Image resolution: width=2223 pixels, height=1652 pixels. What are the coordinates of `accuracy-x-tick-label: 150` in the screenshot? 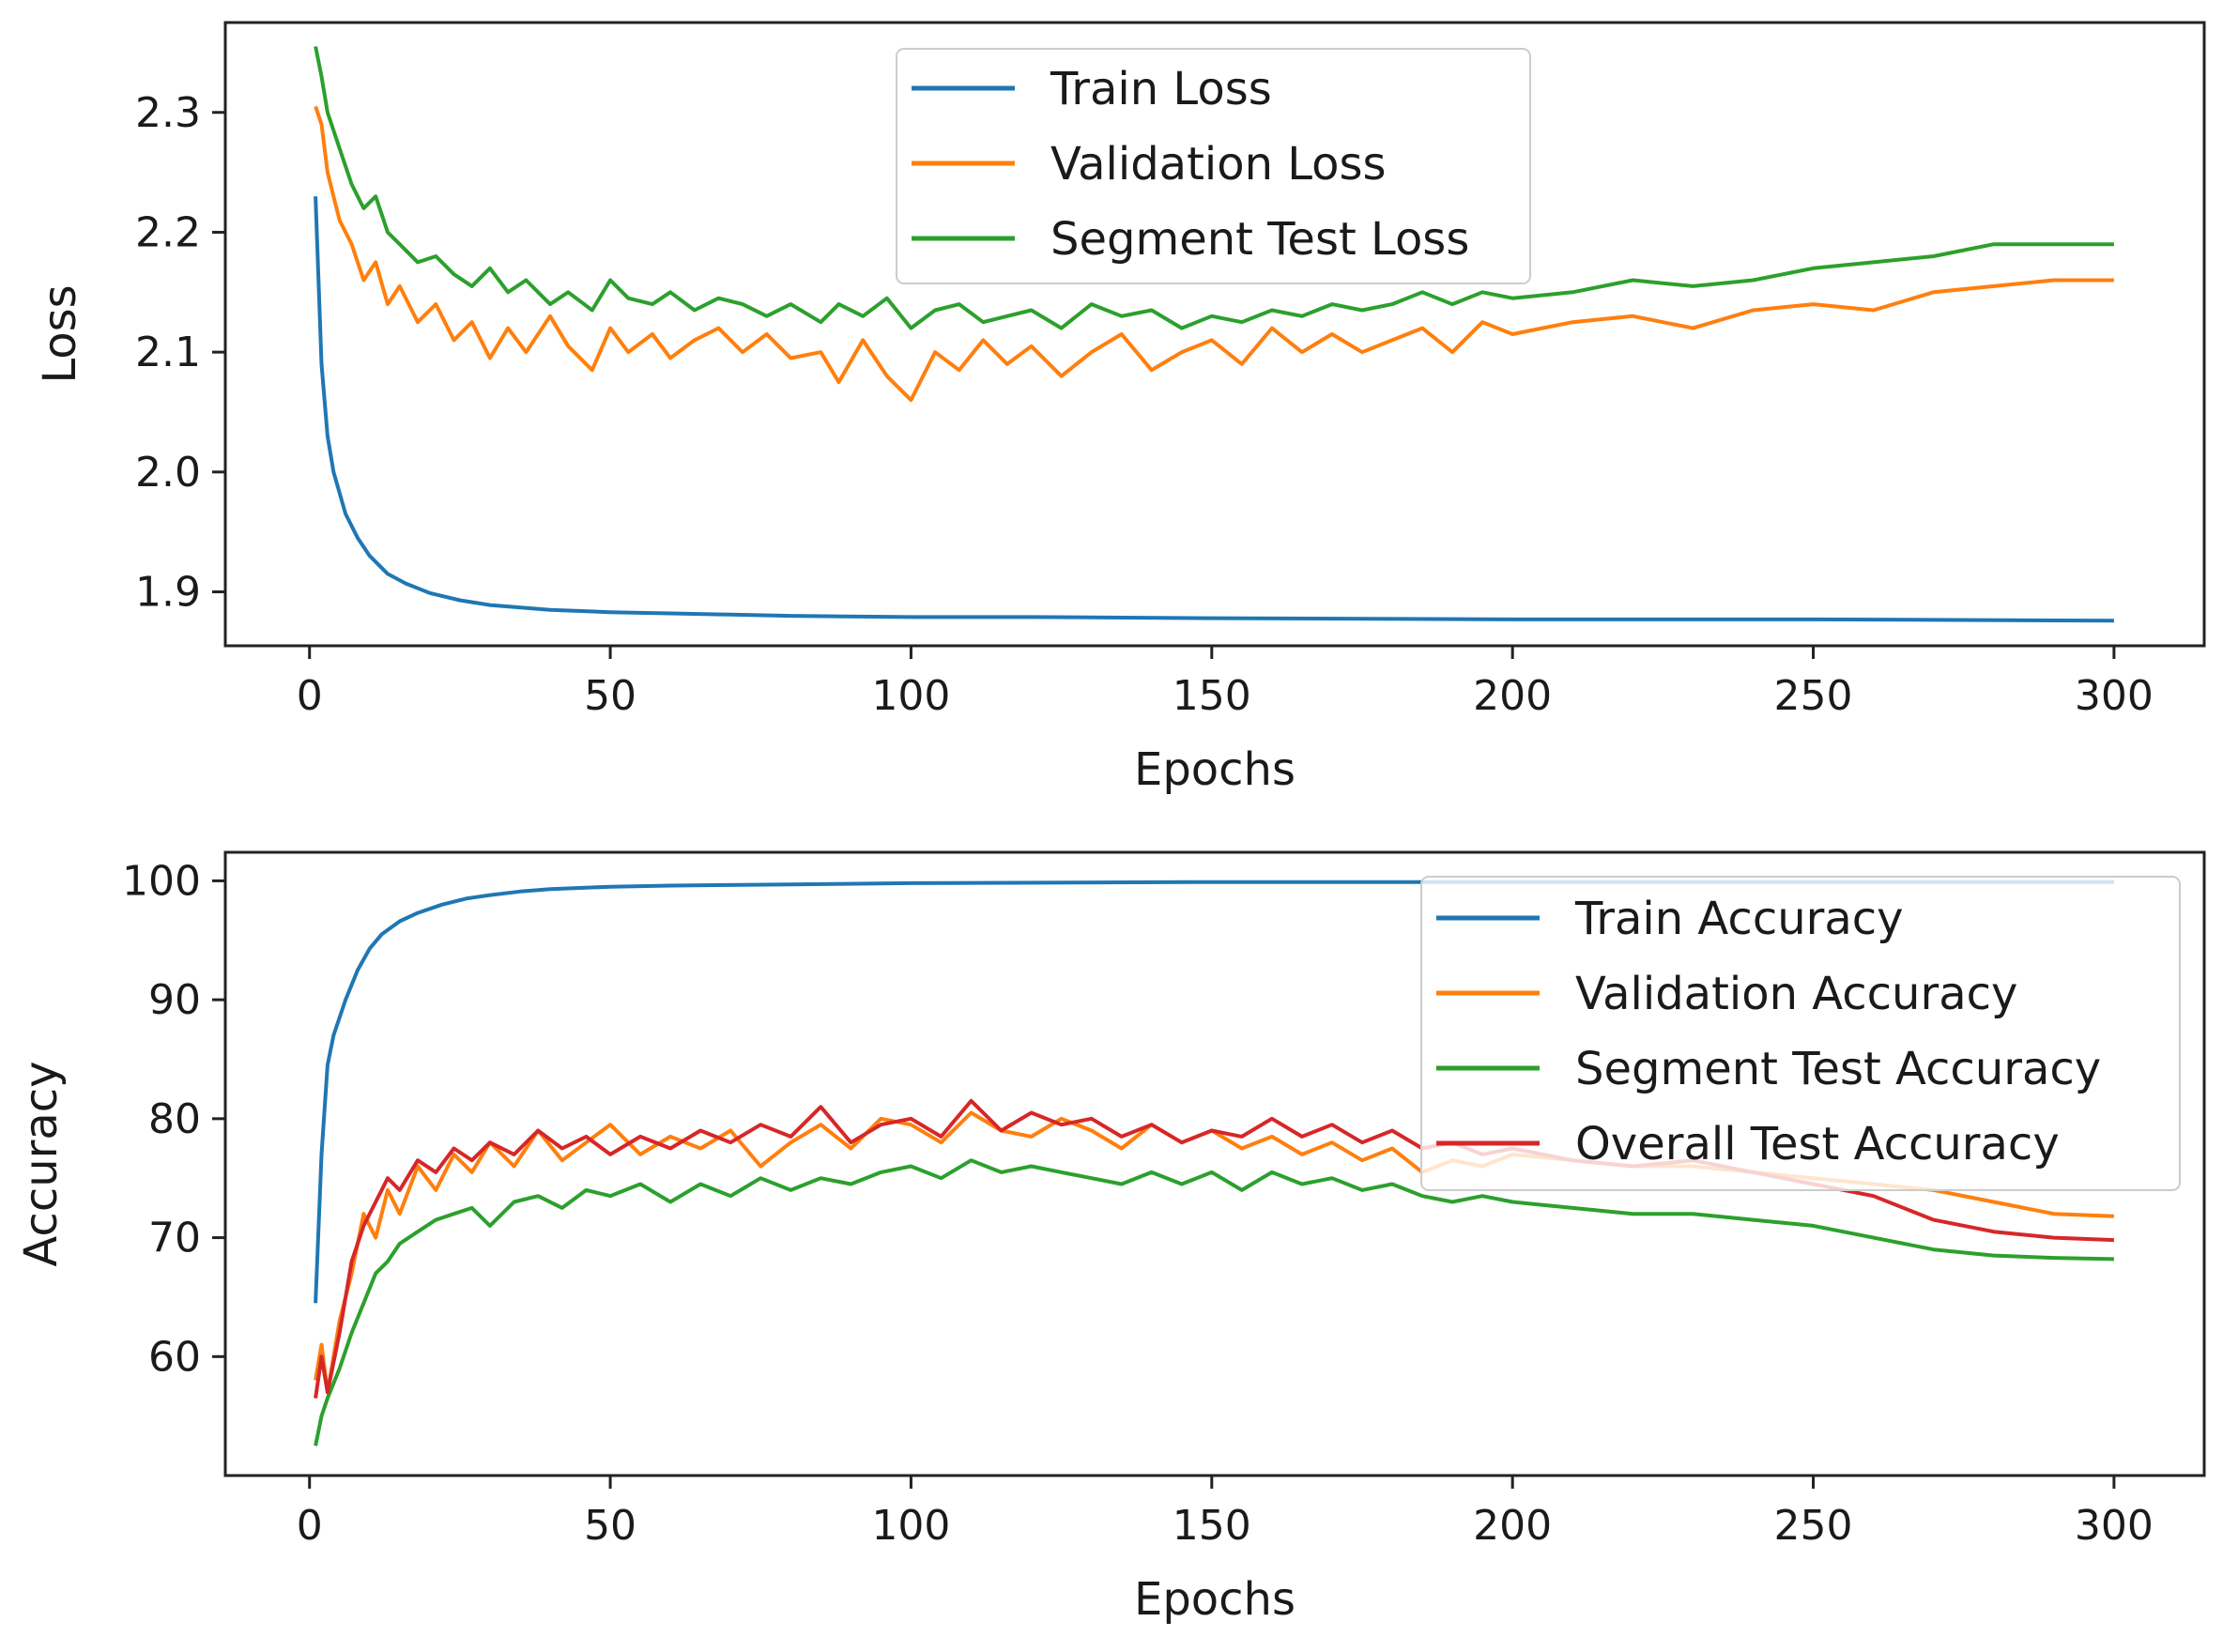 It's located at (1212, 1526).